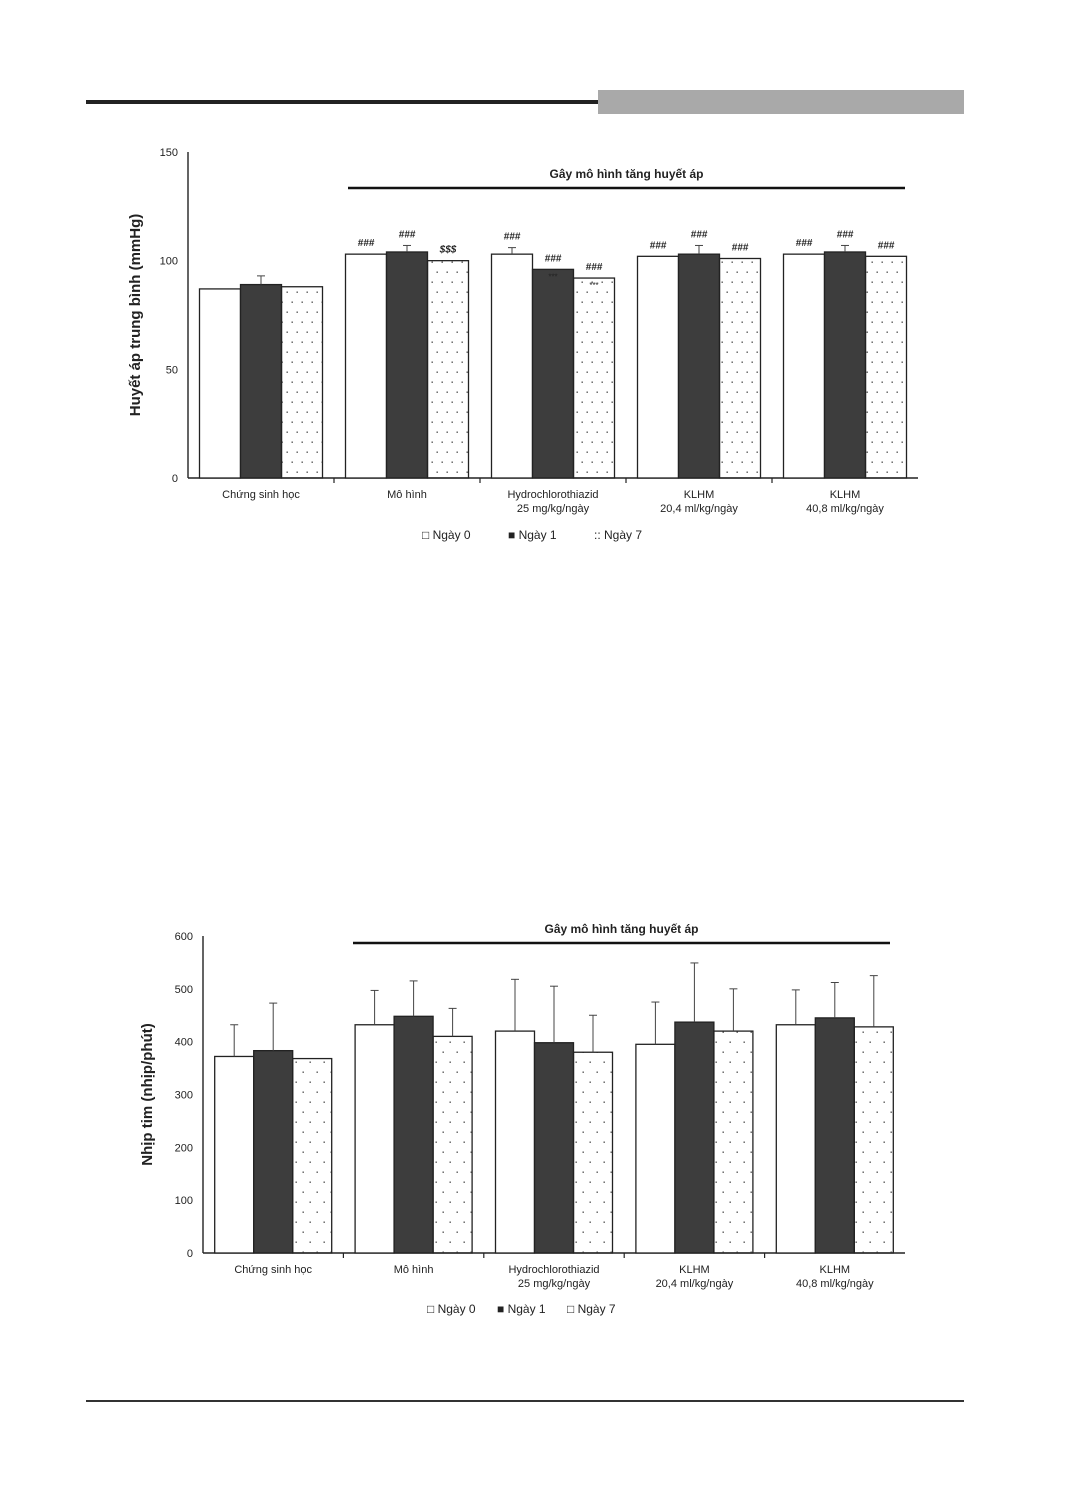  I want to click on y-tick-label: 50, so click(172, 370).